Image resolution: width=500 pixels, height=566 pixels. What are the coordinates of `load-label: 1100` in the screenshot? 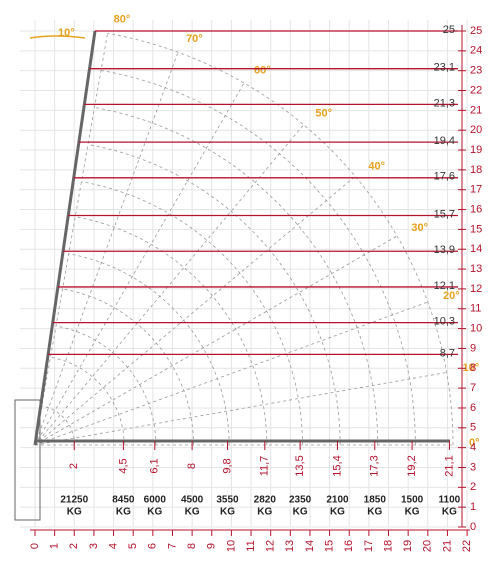 It's located at (450, 500).